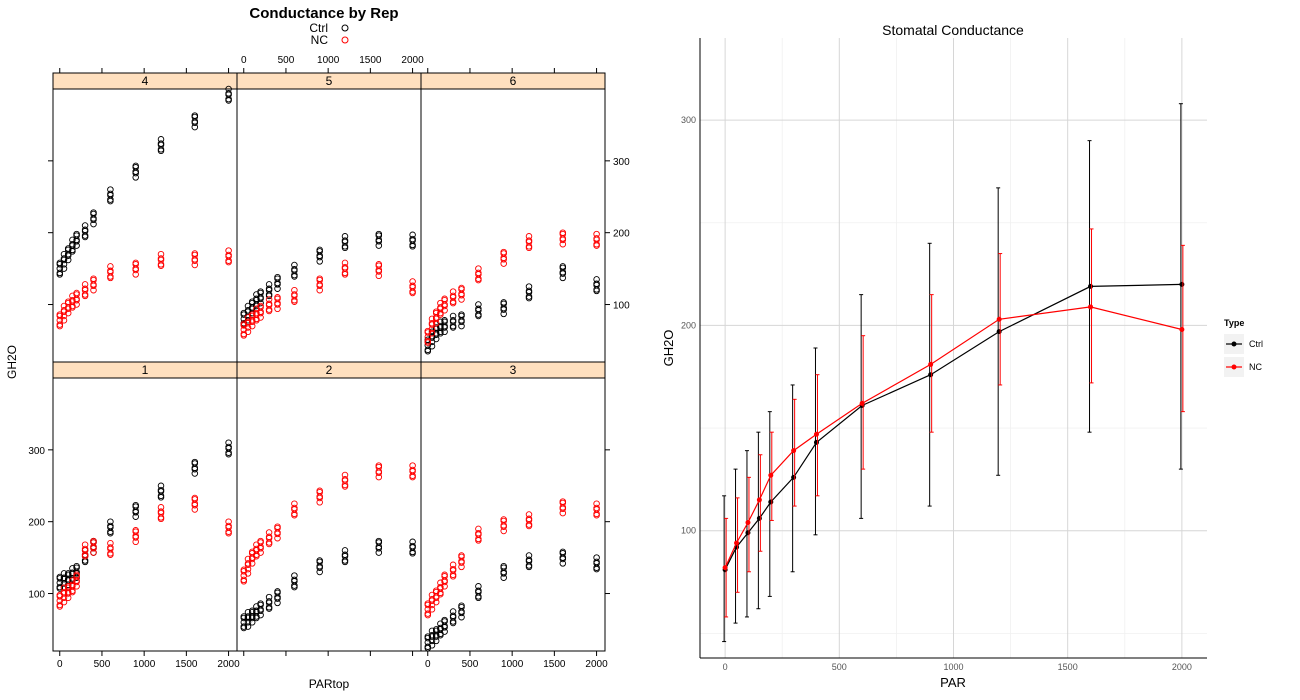 This screenshot has height=700, width=1300. Describe the element at coordinates (621, 162) in the screenshot. I see `y-tick-label-right: 300` at that location.